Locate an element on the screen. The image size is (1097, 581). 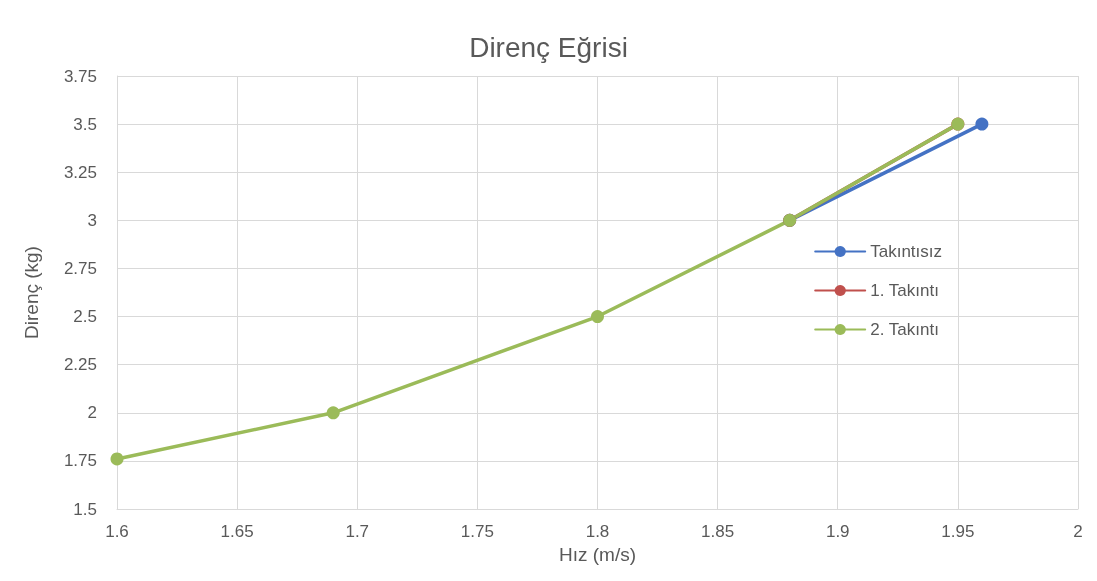
y-tick-label: 2.75 is located at coordinates (80, 268).